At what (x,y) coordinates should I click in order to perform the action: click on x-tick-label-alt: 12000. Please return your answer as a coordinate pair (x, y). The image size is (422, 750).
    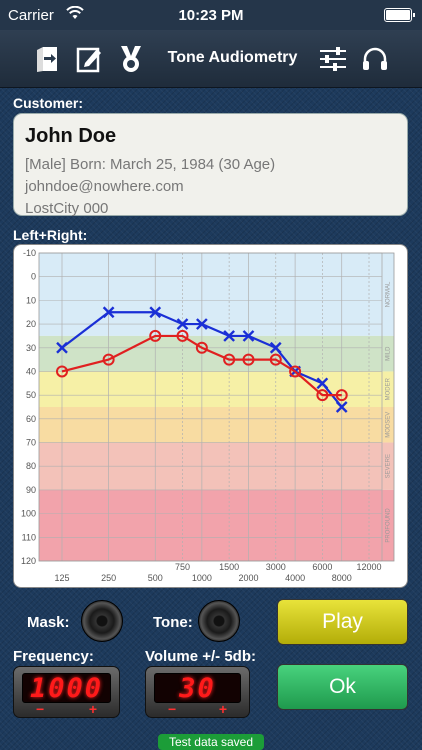
    Looking at the image, I should click on (368, 567).